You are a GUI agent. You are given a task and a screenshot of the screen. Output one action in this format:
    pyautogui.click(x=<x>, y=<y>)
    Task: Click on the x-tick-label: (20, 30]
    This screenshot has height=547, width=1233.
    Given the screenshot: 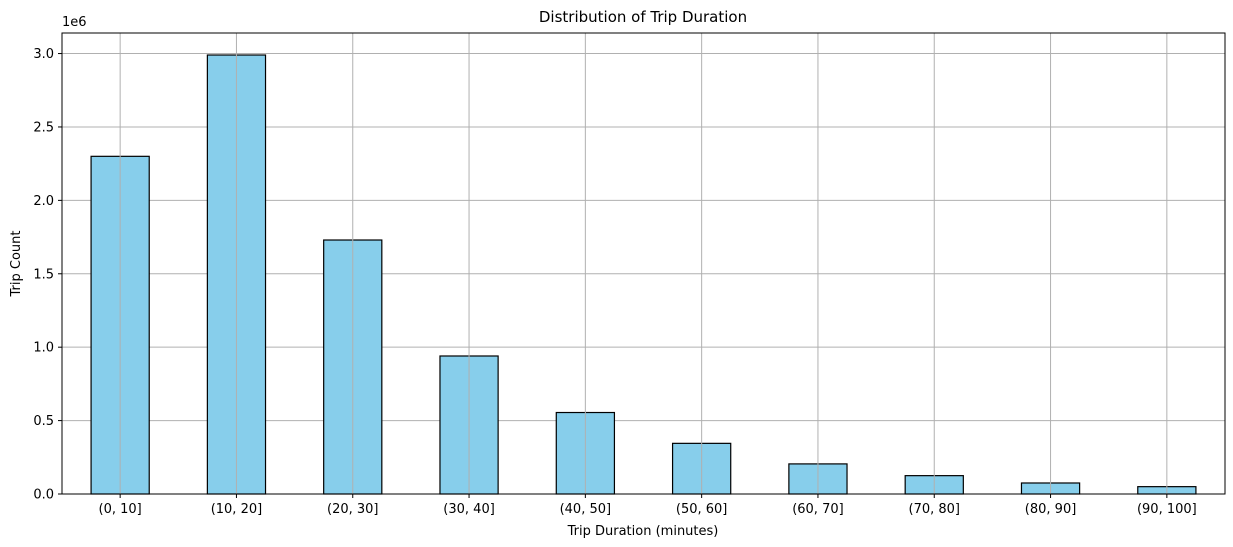 What is the action you would take?
    pyautogui.click(x=353, y=509)
    